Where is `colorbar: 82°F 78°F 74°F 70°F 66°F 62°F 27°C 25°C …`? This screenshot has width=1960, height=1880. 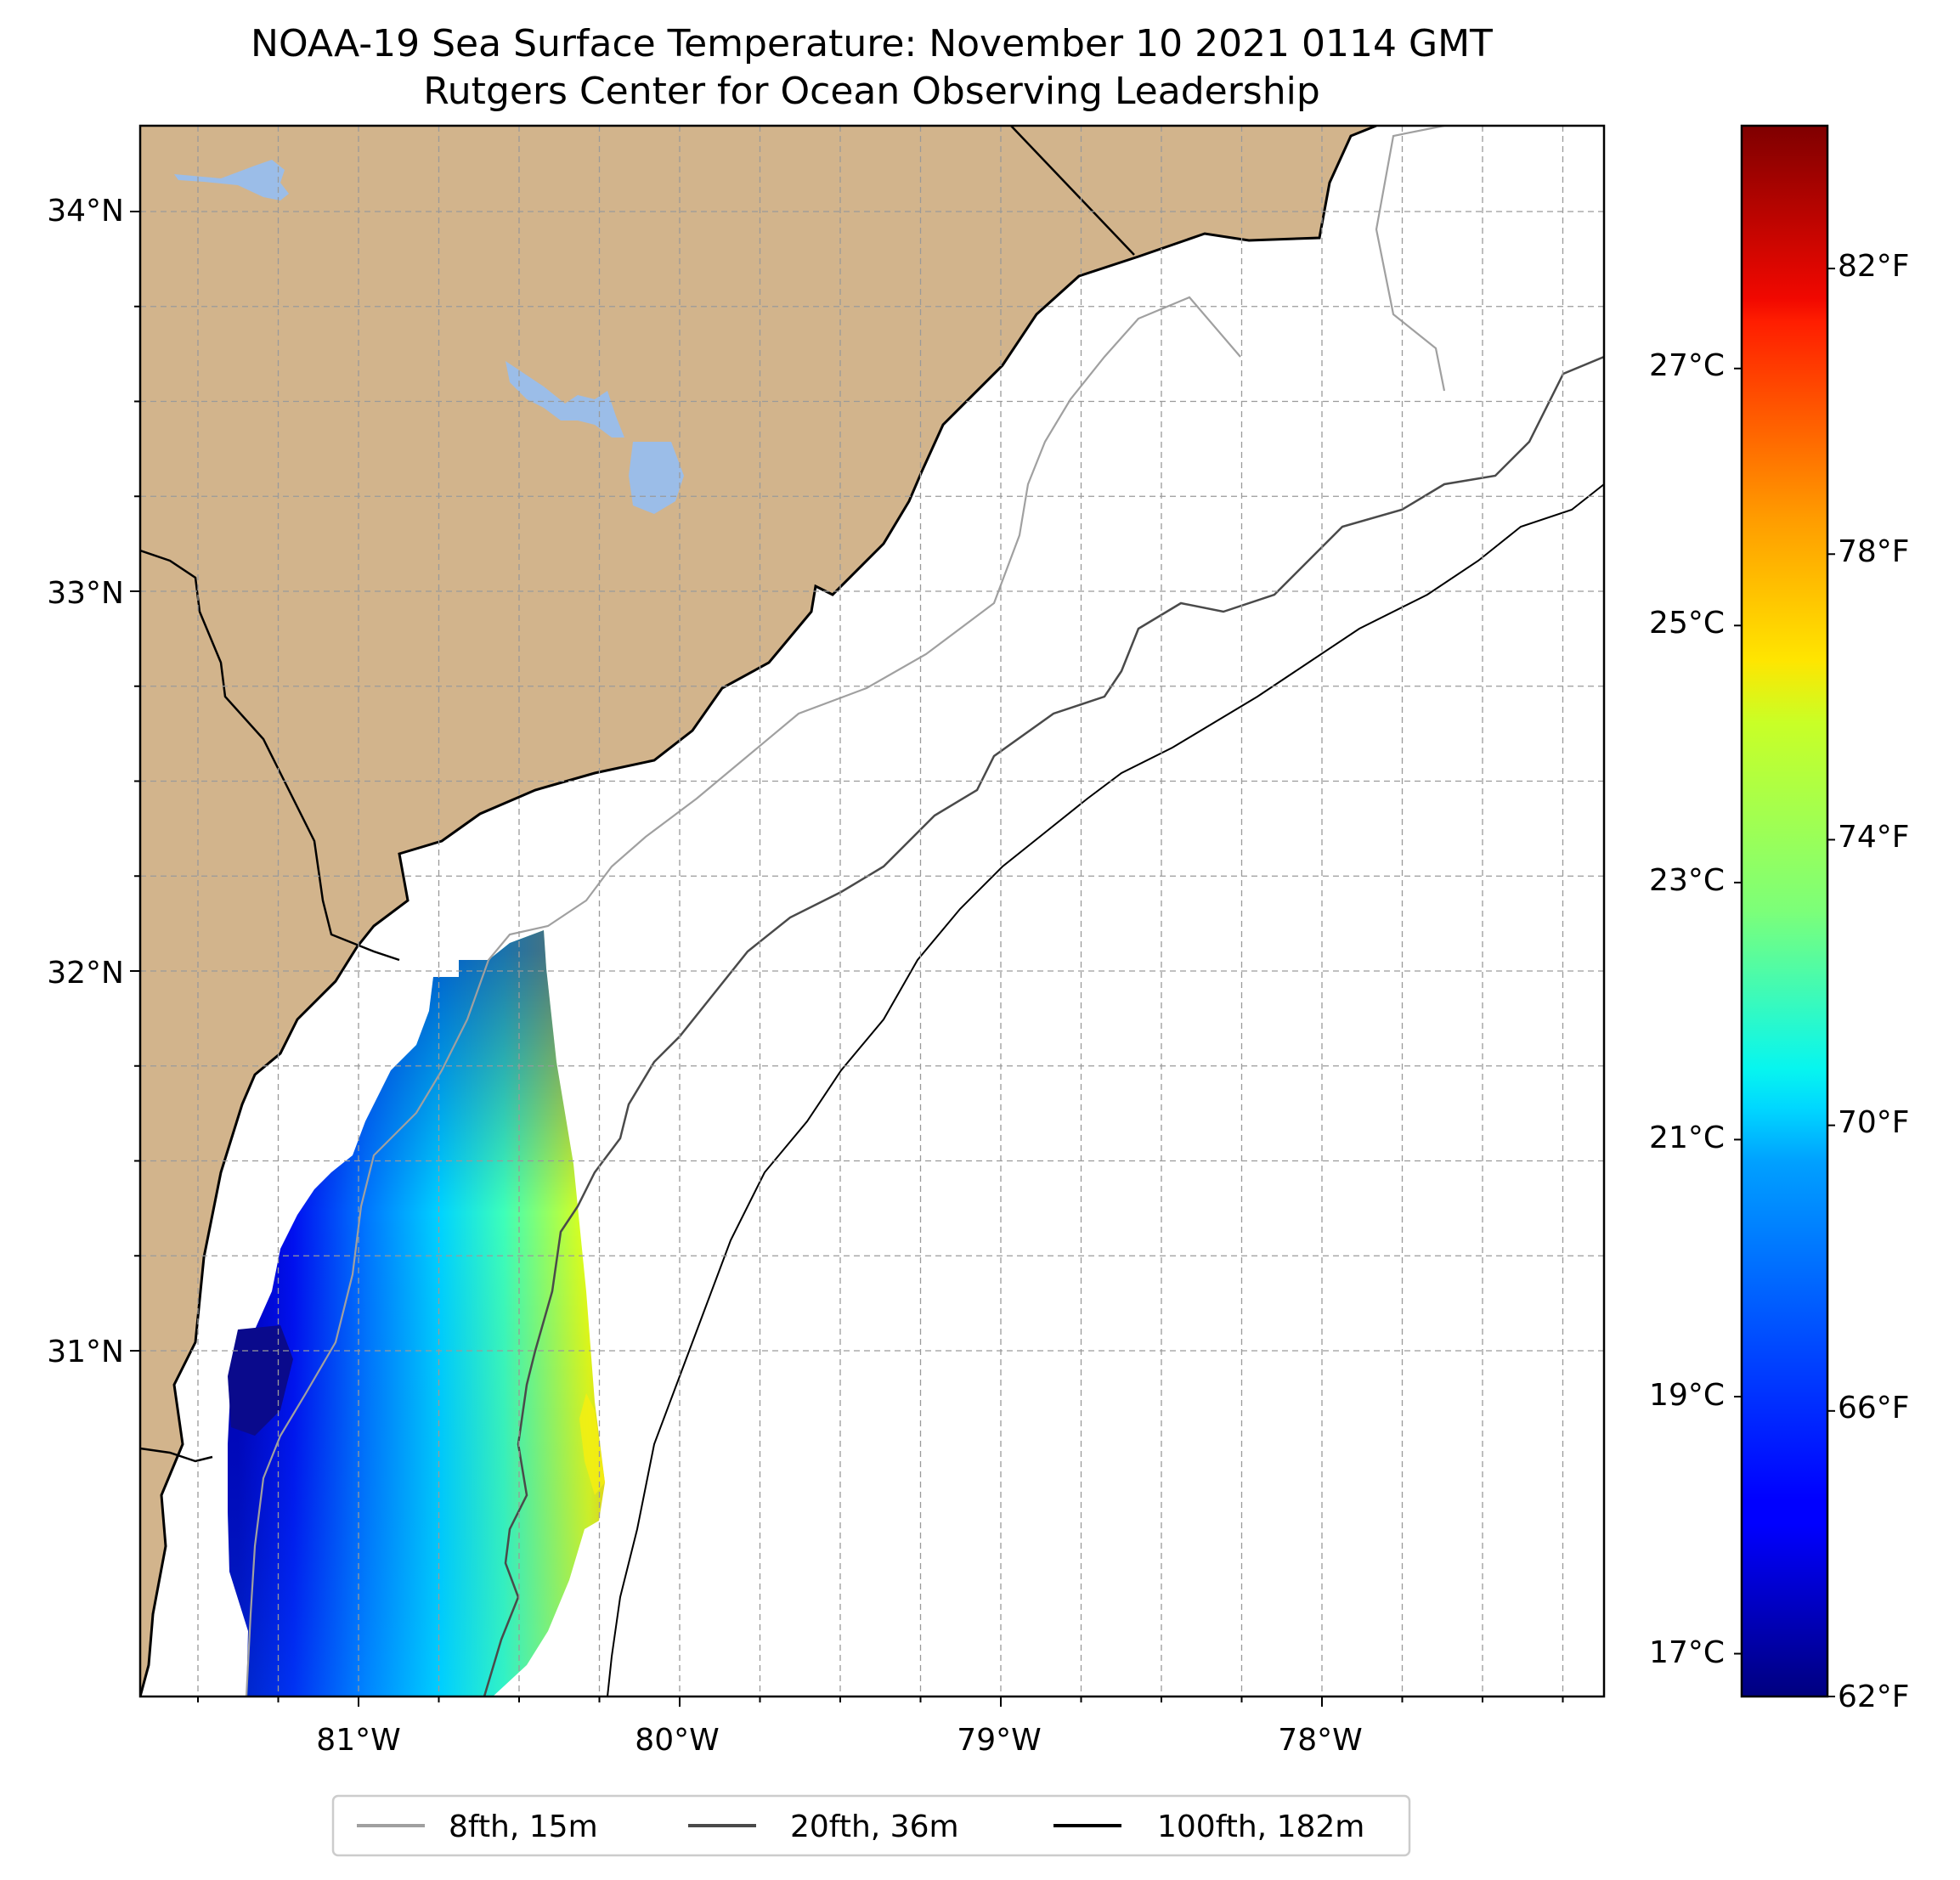
colorbar: 82°F 78°F 74°F 70°F 66°F 62°F 27°C 25°C … is located at coordinates (1780, 919).